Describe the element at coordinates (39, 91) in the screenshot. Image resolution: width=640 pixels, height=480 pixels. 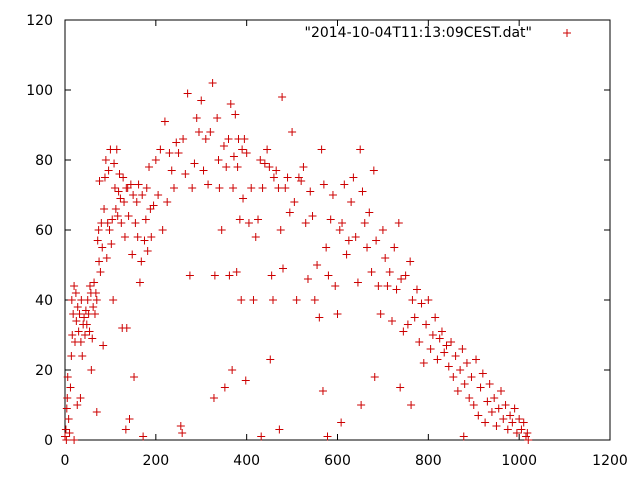
I see `y-tick-label: 100` at that location.